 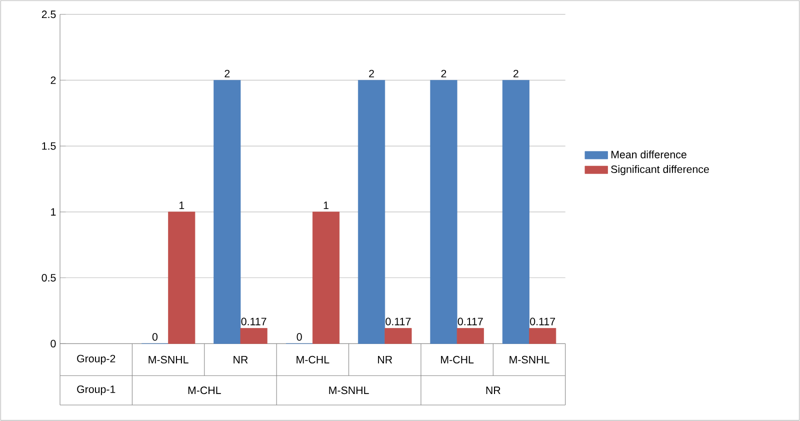 I want to click on text: Group-2, so click(x=96, y=359).